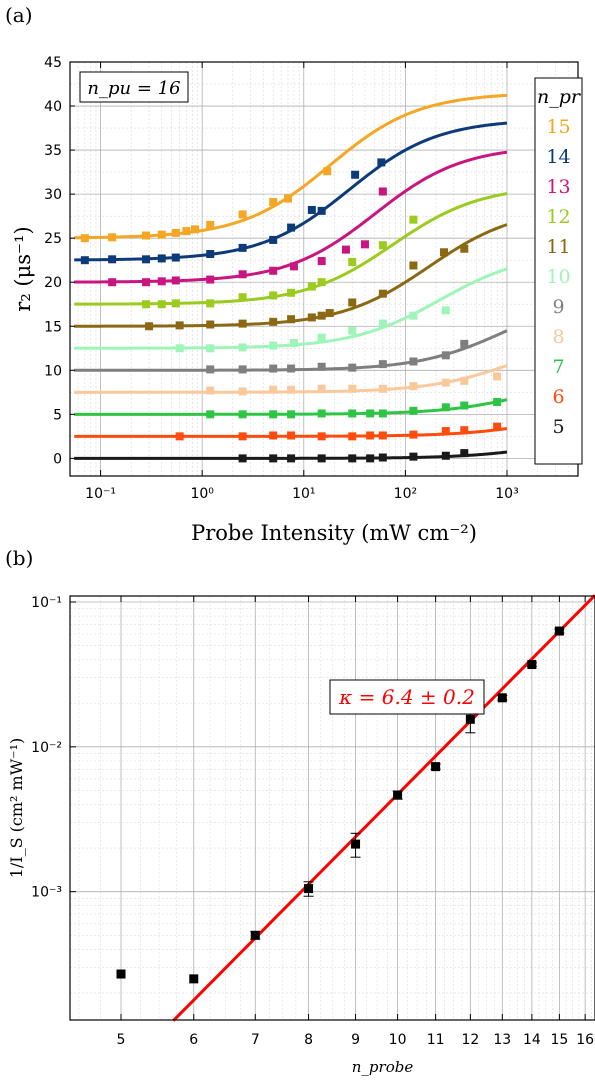  What do you see at coordinates (559, 1040) in the screenshot?
I see `x-tick-label-b: 15` at bounding box center [559, 1040].